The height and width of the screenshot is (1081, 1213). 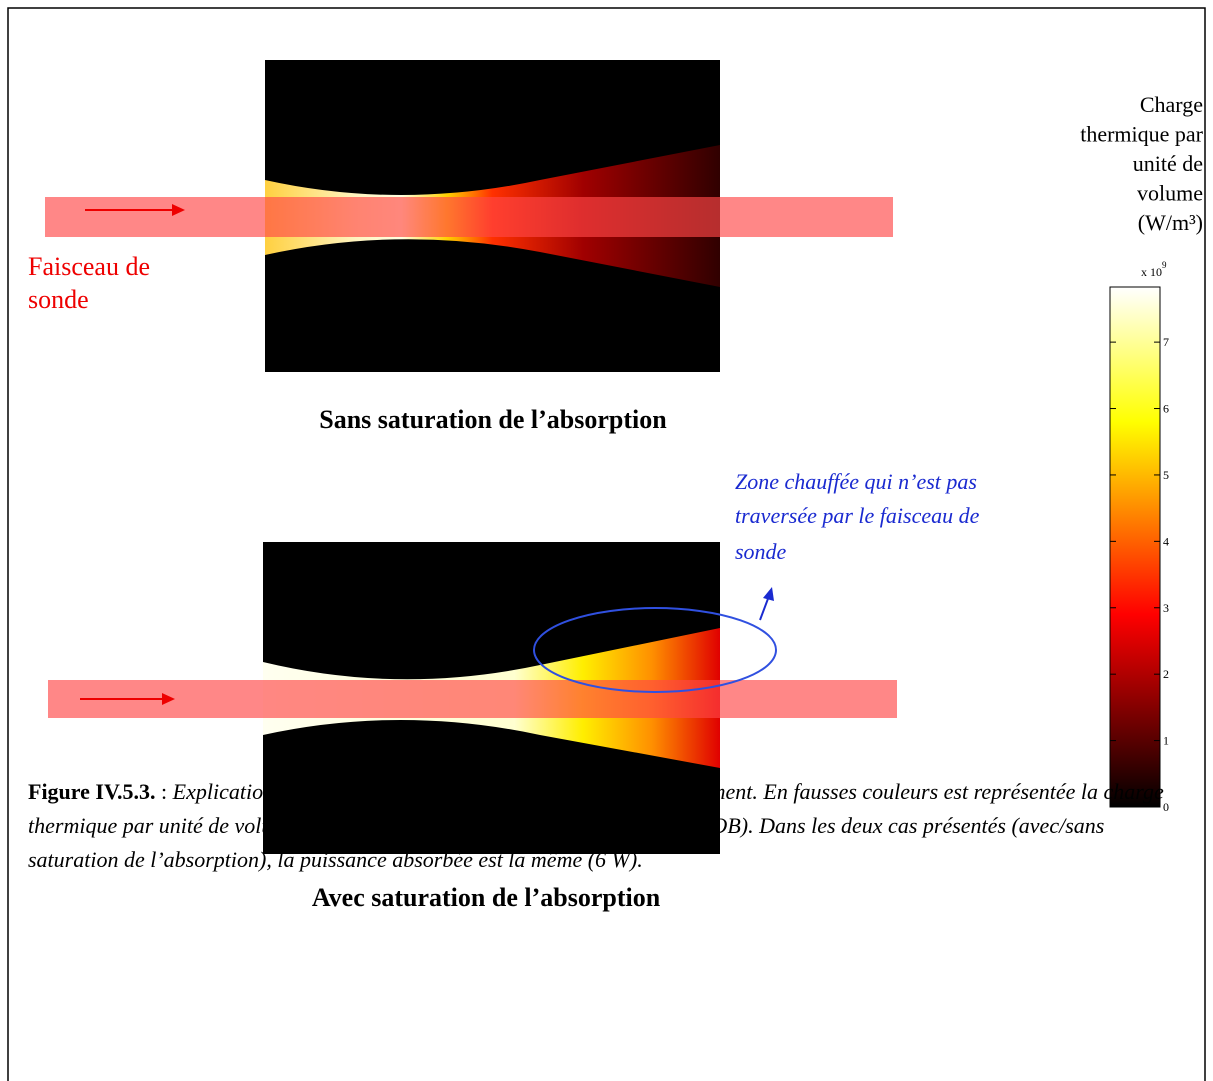 I want to click on colorbar-ticks: 0 1 2 3 4 5 6 7, so click(x=1139, y=574).